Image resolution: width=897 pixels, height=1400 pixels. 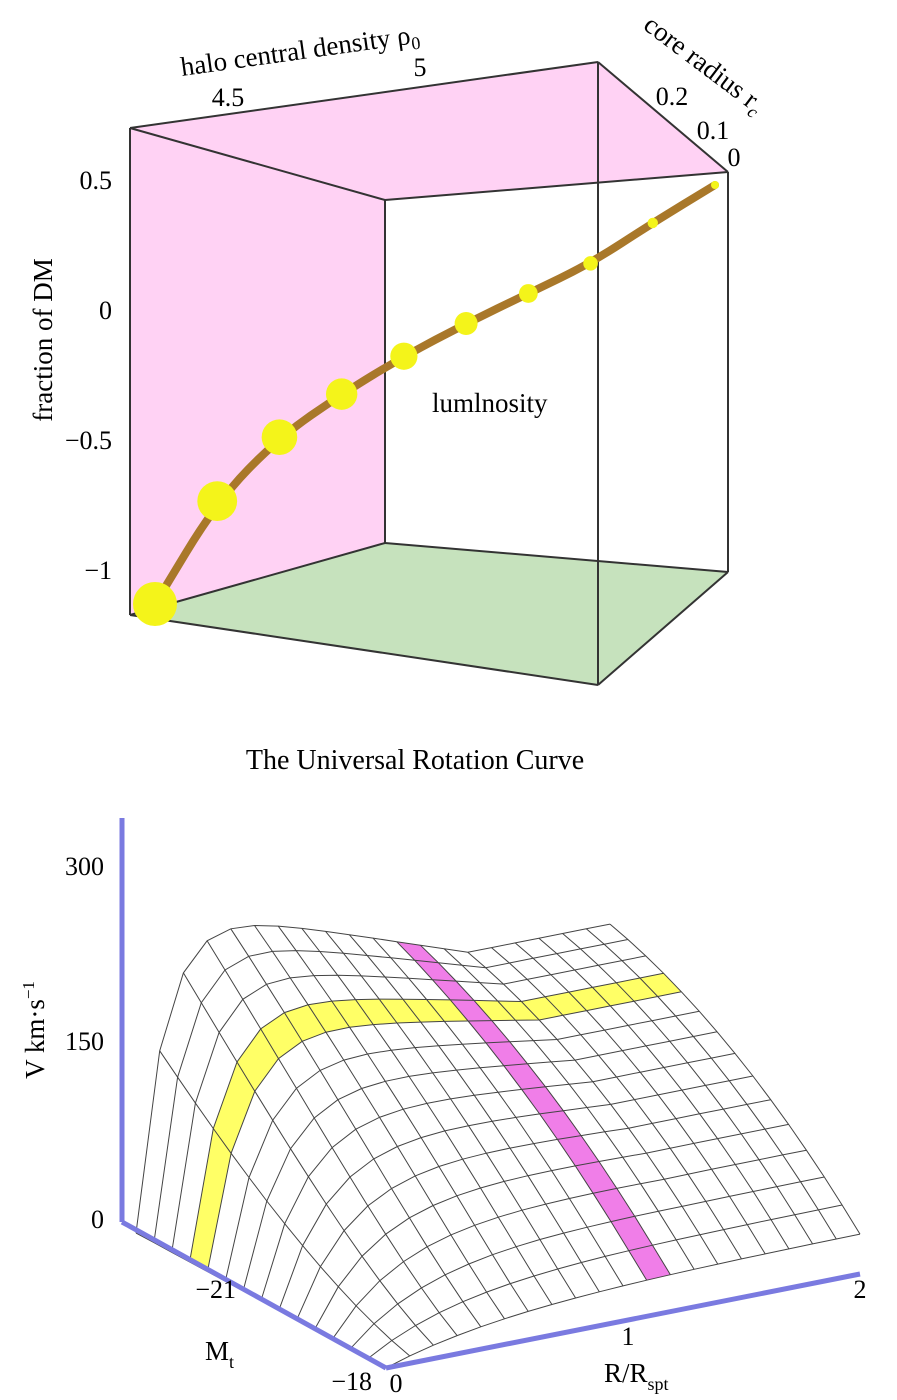 I want to click on mt-axis-line, so click(x=254, y=1295).